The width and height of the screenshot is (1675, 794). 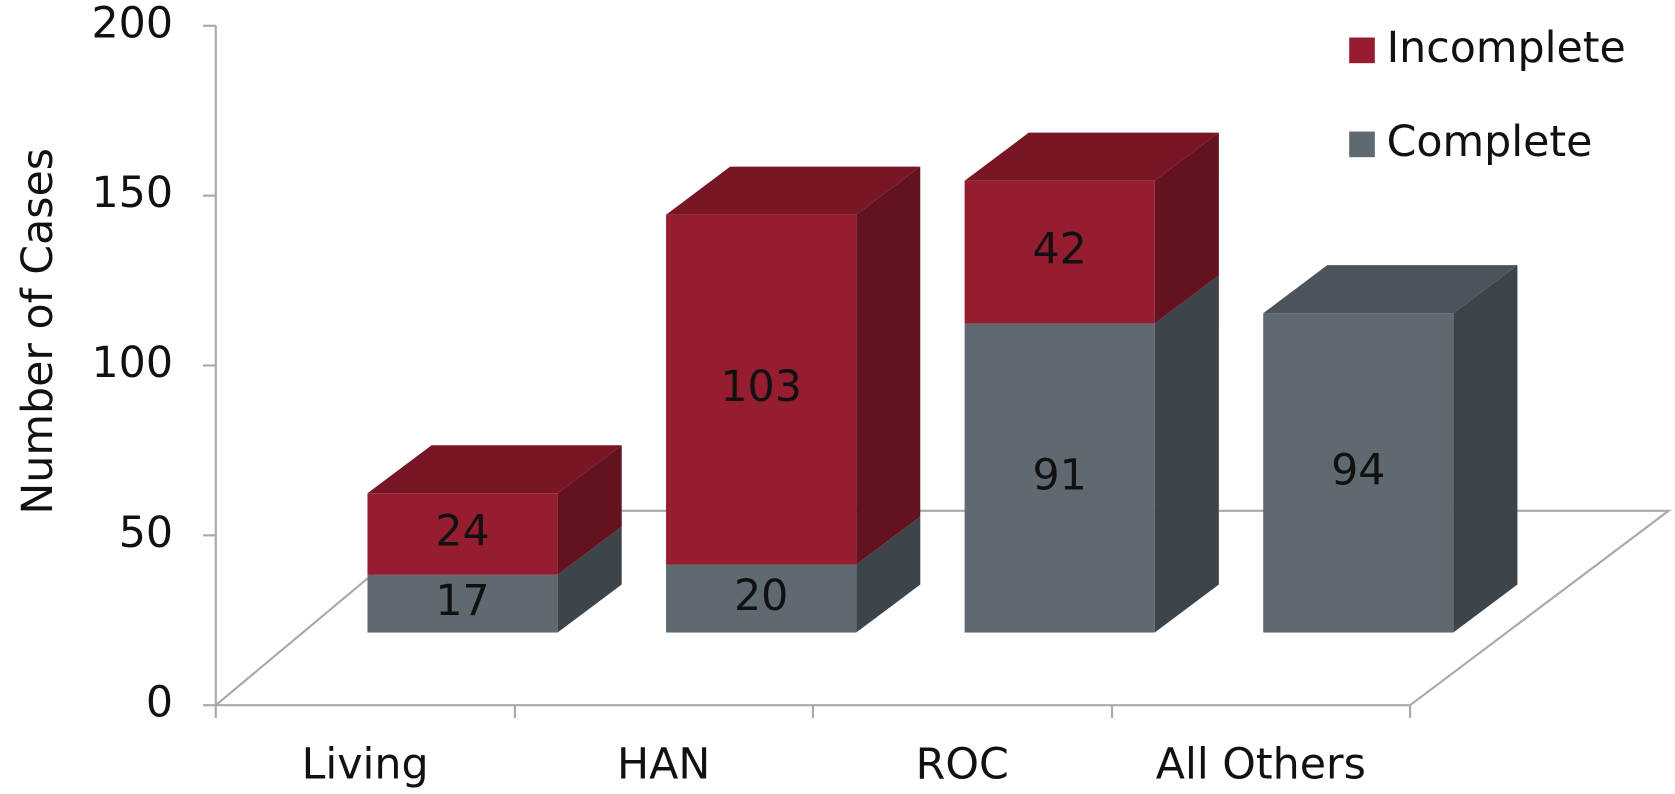 I want to click on data-label: 91, so click(x=1060, y=475).